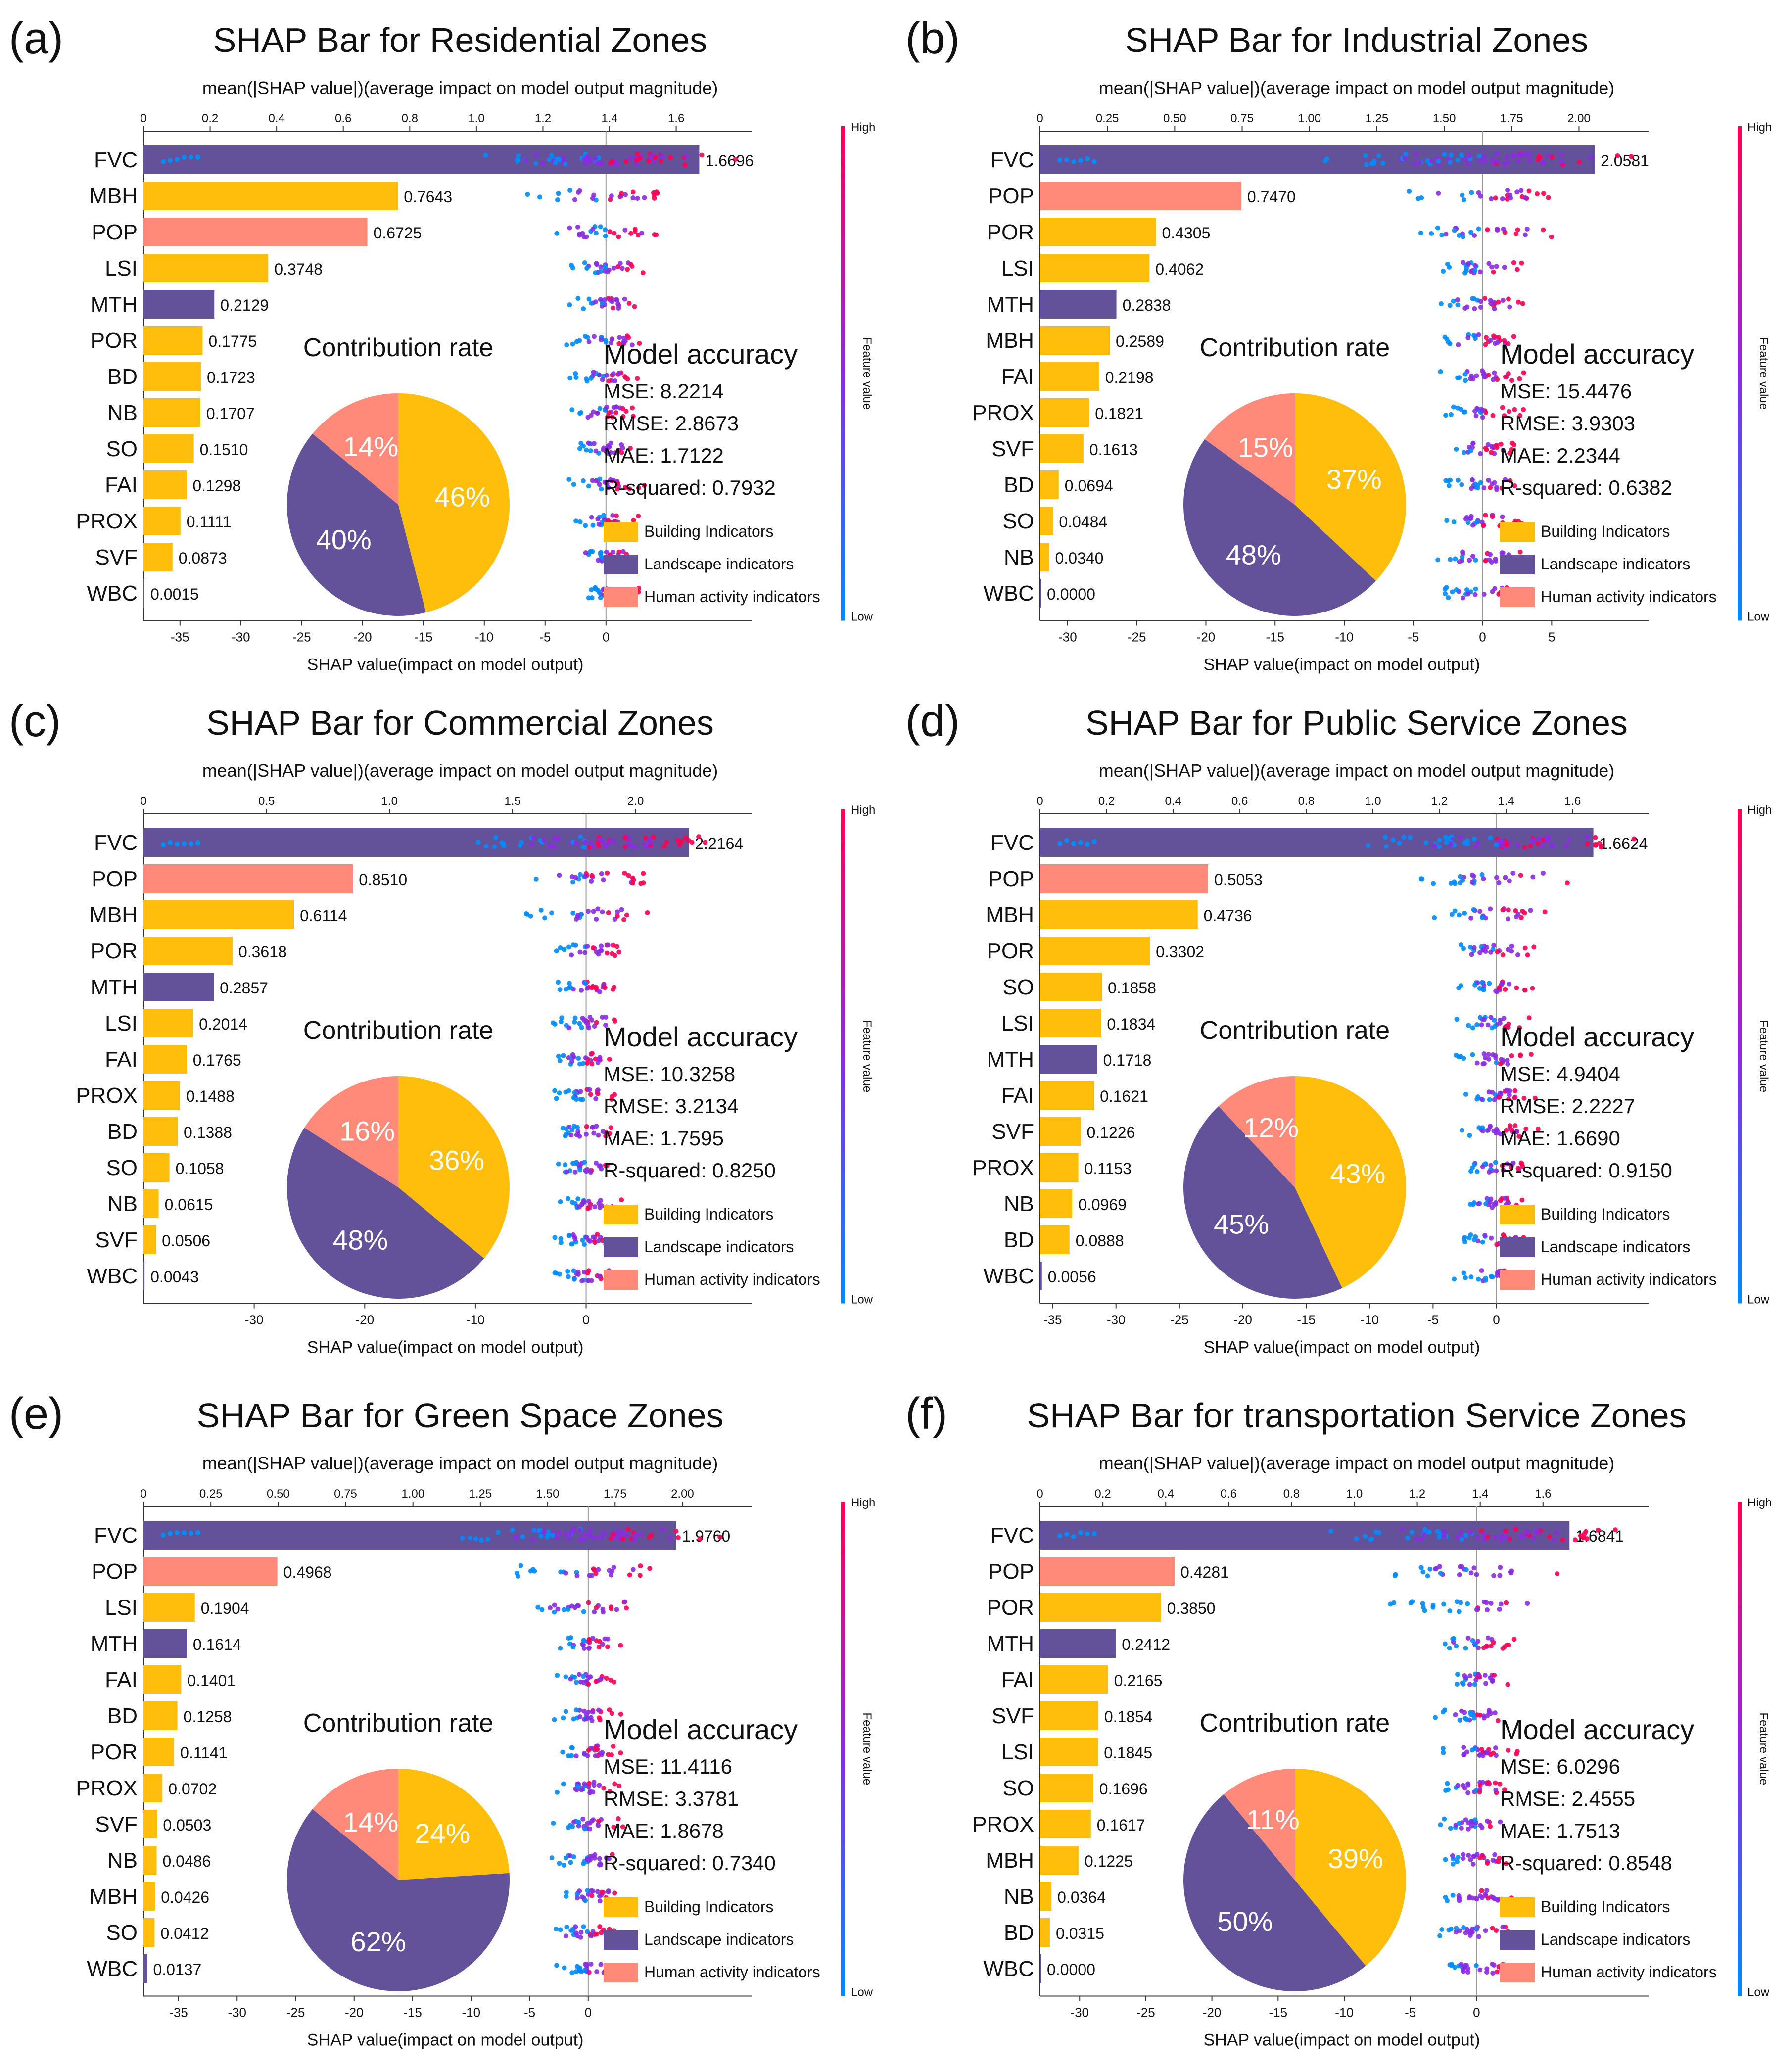 The width and height of the screenshot is (1792, 2070). What do you see at coordinates (475, 1320) in the screenshot?
I see `shap-tick-label: -10` at bounding box center [475, 1320].